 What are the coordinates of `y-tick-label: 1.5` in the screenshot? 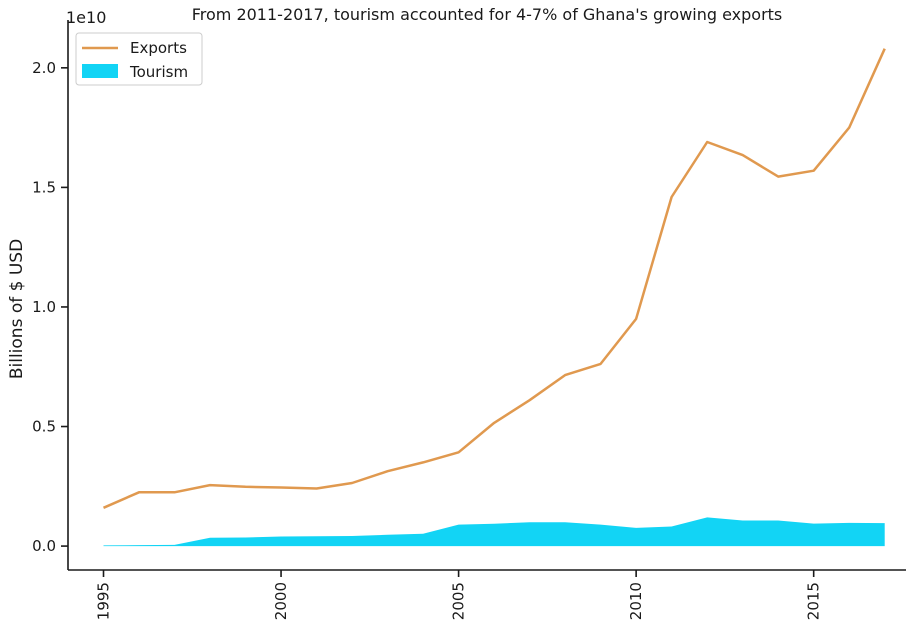 It's located at (44, 187).